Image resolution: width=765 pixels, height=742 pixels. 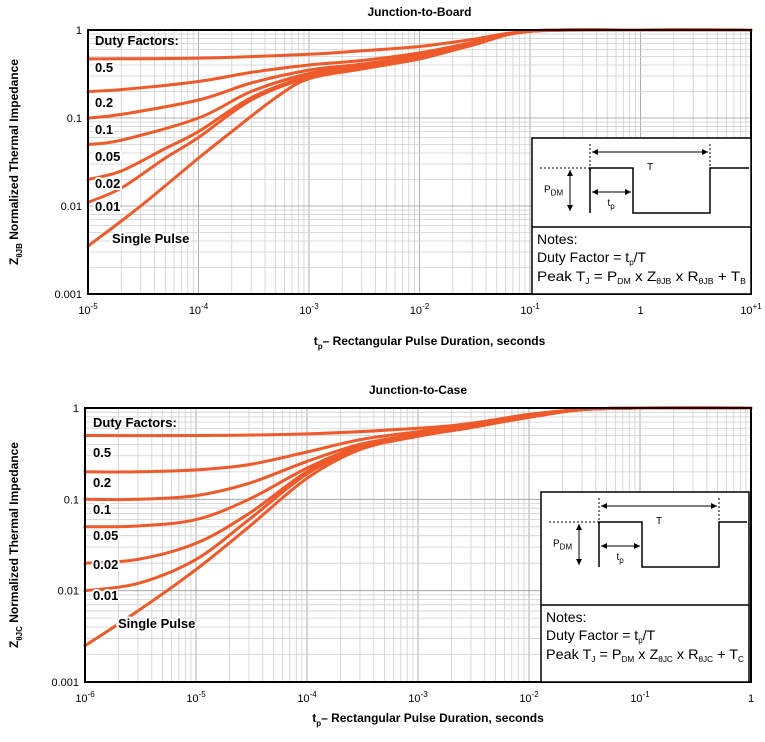 I want to click on x-tick-exponent: +1, so click(x=758, y=306).